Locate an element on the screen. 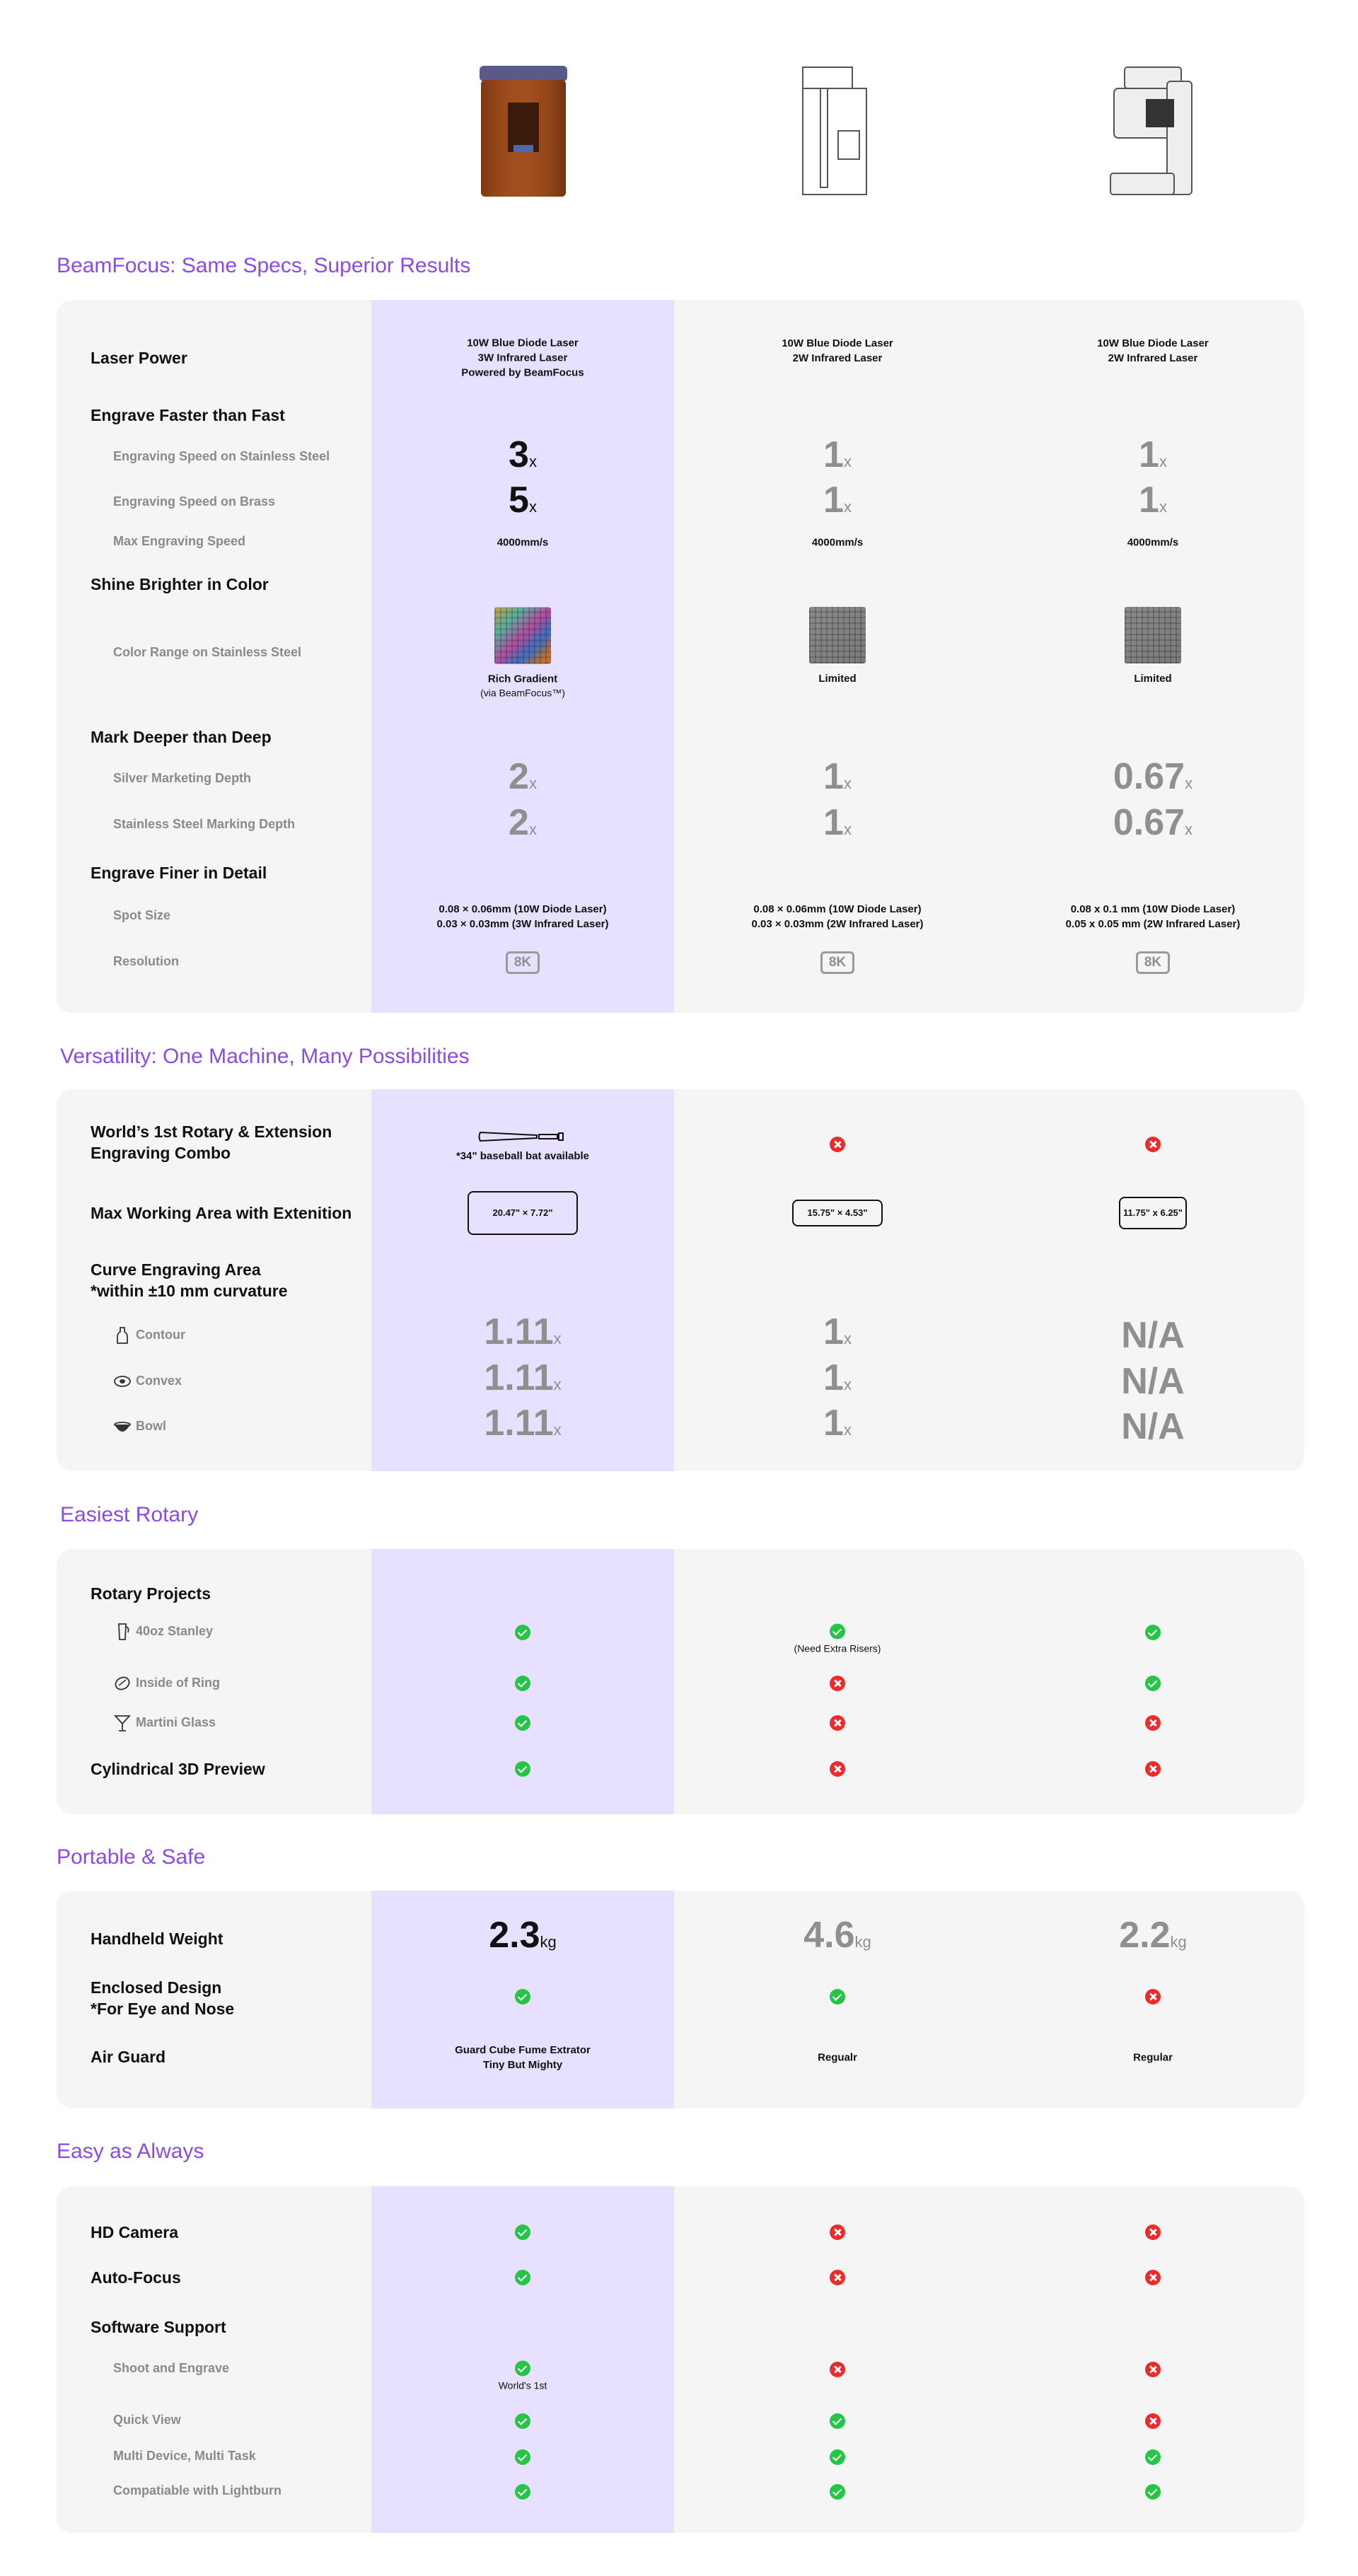 The width and height of the screenshot is (1358, 2576). section-title-portable: Portable & Safe is located at coordinates (131, 1857).